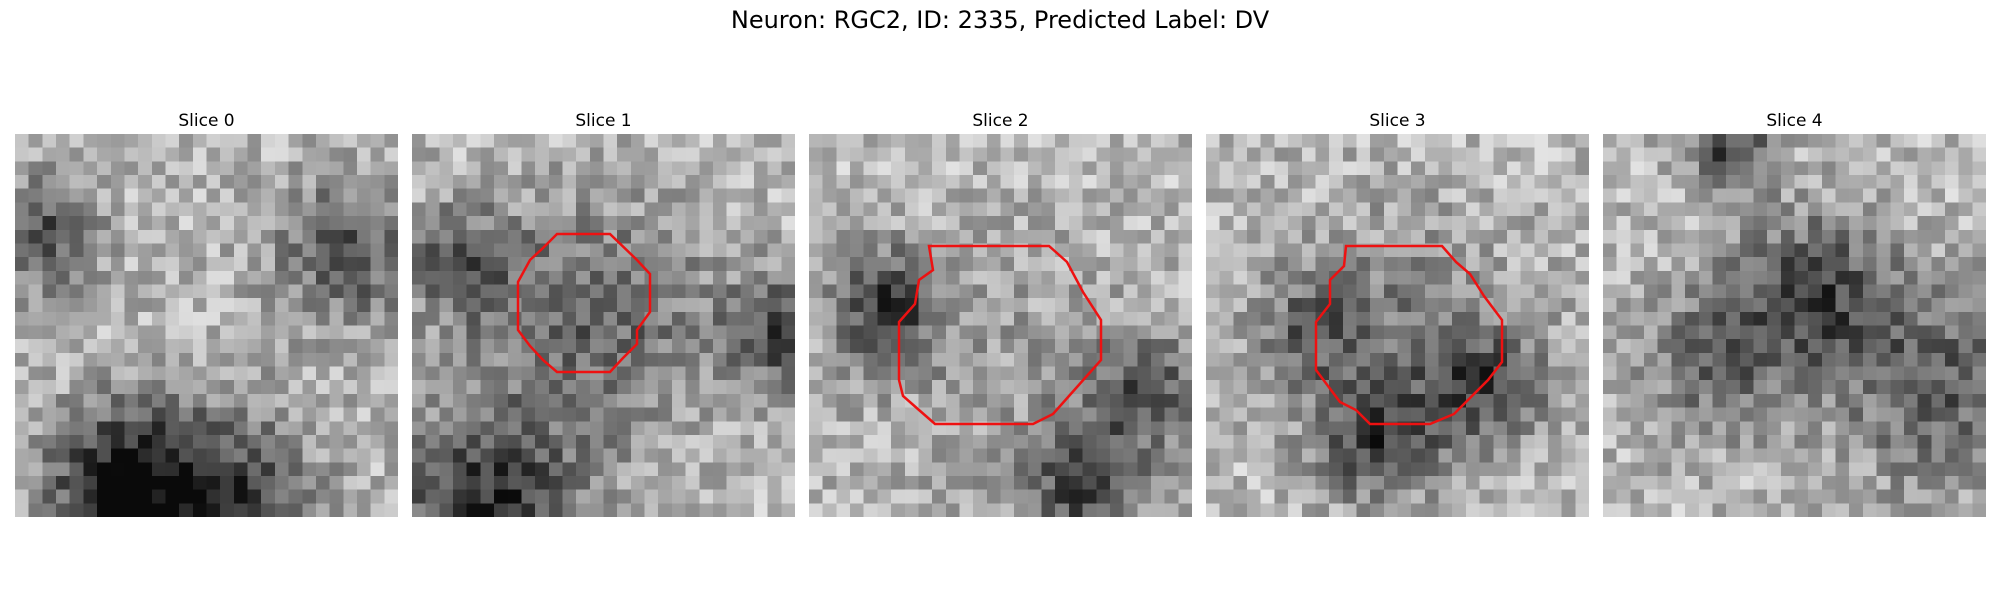  I want to click on slice-panel-0: Slice 0, so click(206, 312).